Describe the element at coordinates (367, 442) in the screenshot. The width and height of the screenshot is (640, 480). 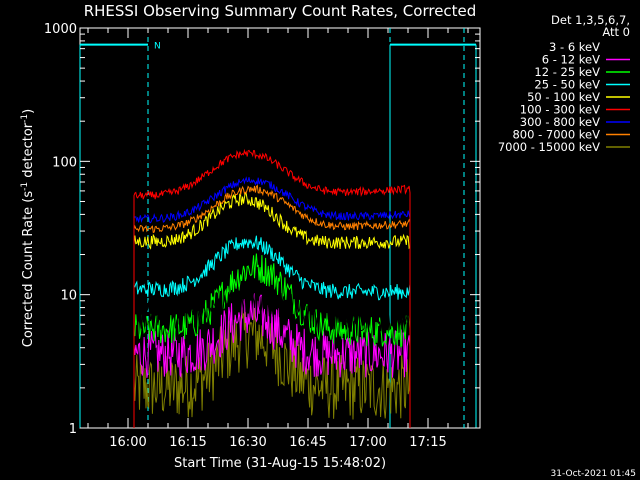
I see `x-tick-label: 17:00` at that location.